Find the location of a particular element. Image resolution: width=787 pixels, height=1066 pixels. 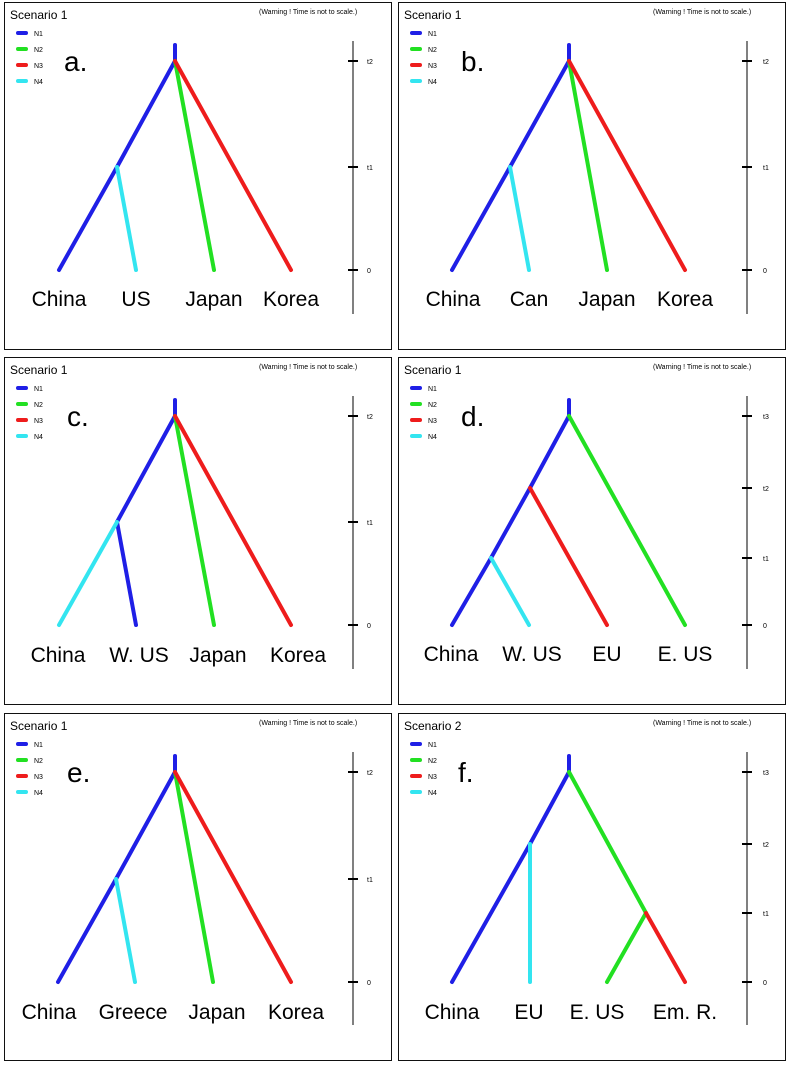

leaf-label: Japan is located at coordinates (606, 299).